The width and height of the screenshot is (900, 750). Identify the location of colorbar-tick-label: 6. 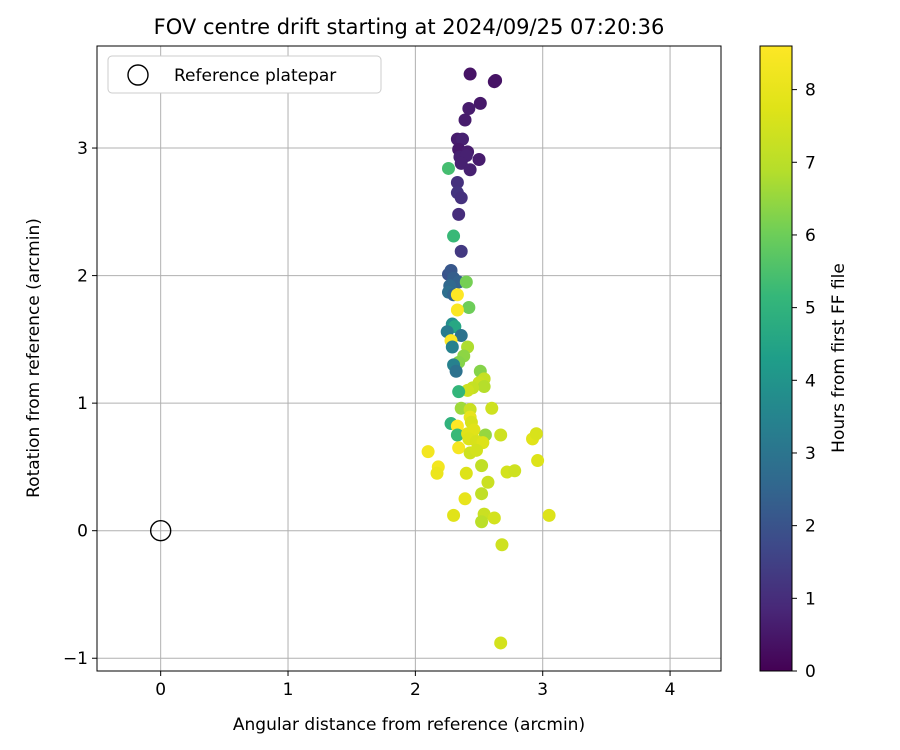
(810, 236).